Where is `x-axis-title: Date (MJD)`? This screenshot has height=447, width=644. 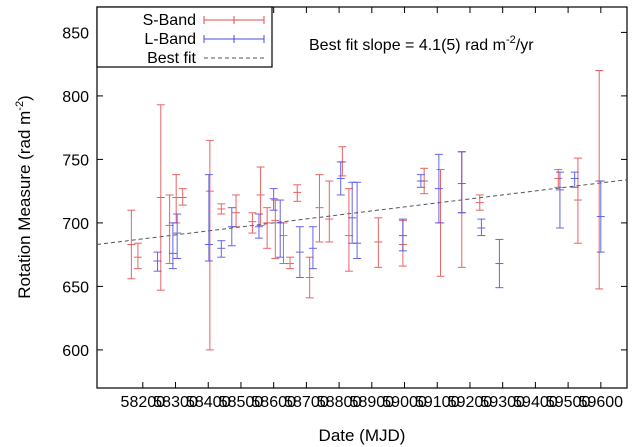
x-axis-title: Date (MJD) is located at coordinates (362, 435).